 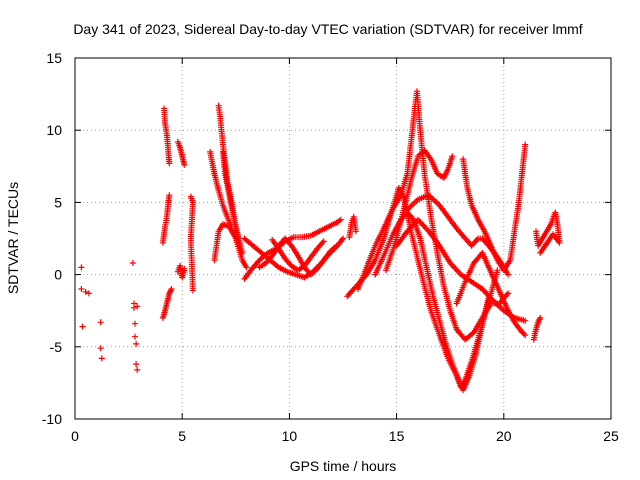 What do you see at coordinates (52, 419) in the screenshot?
I see `y-tick-label: -10` at bounding box center [52, 419].